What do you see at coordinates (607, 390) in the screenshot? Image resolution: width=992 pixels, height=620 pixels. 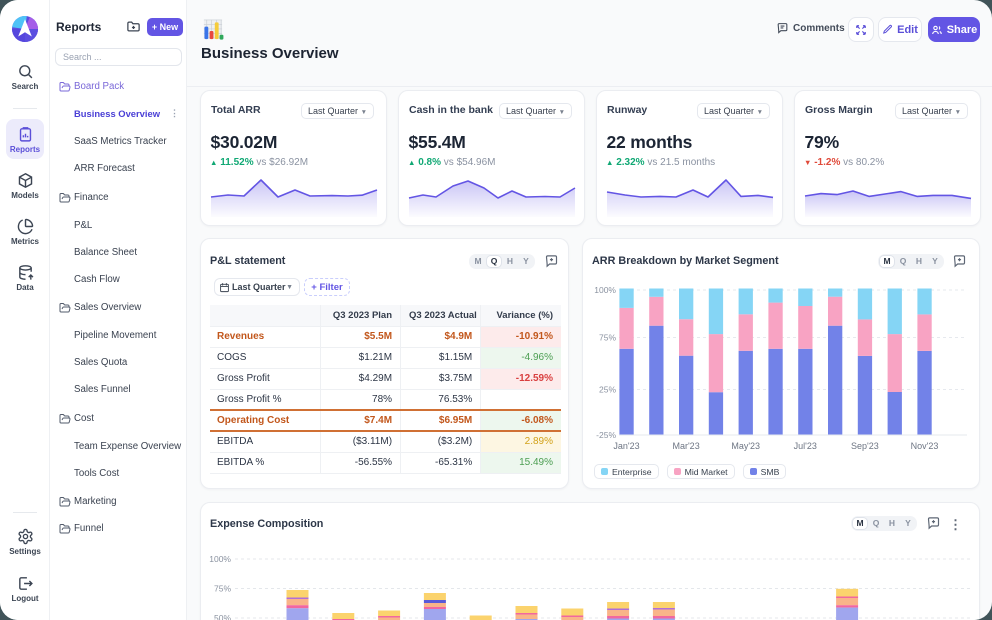 I see `svg-text: 25%` at bounding box center [607, 390].